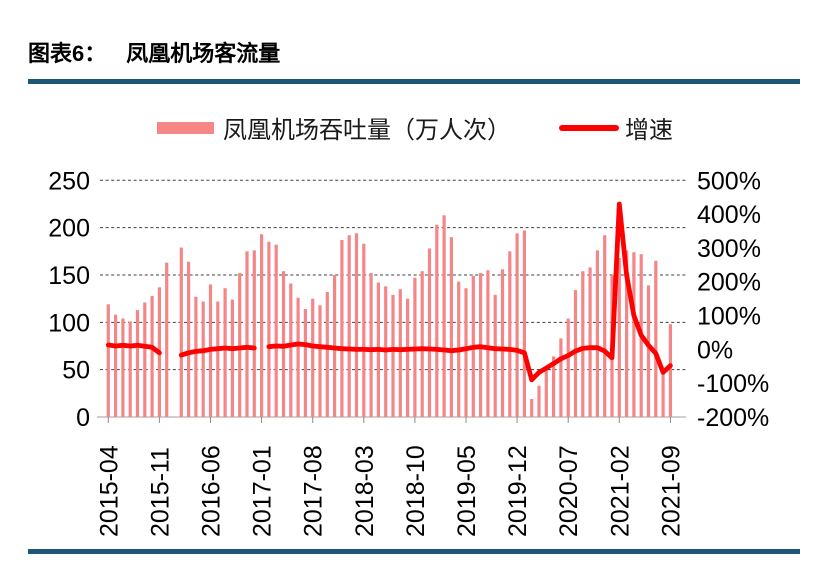 The height and width of the screenshot is (561, 830). I want to click on bottom-divider, so click(414, 551).